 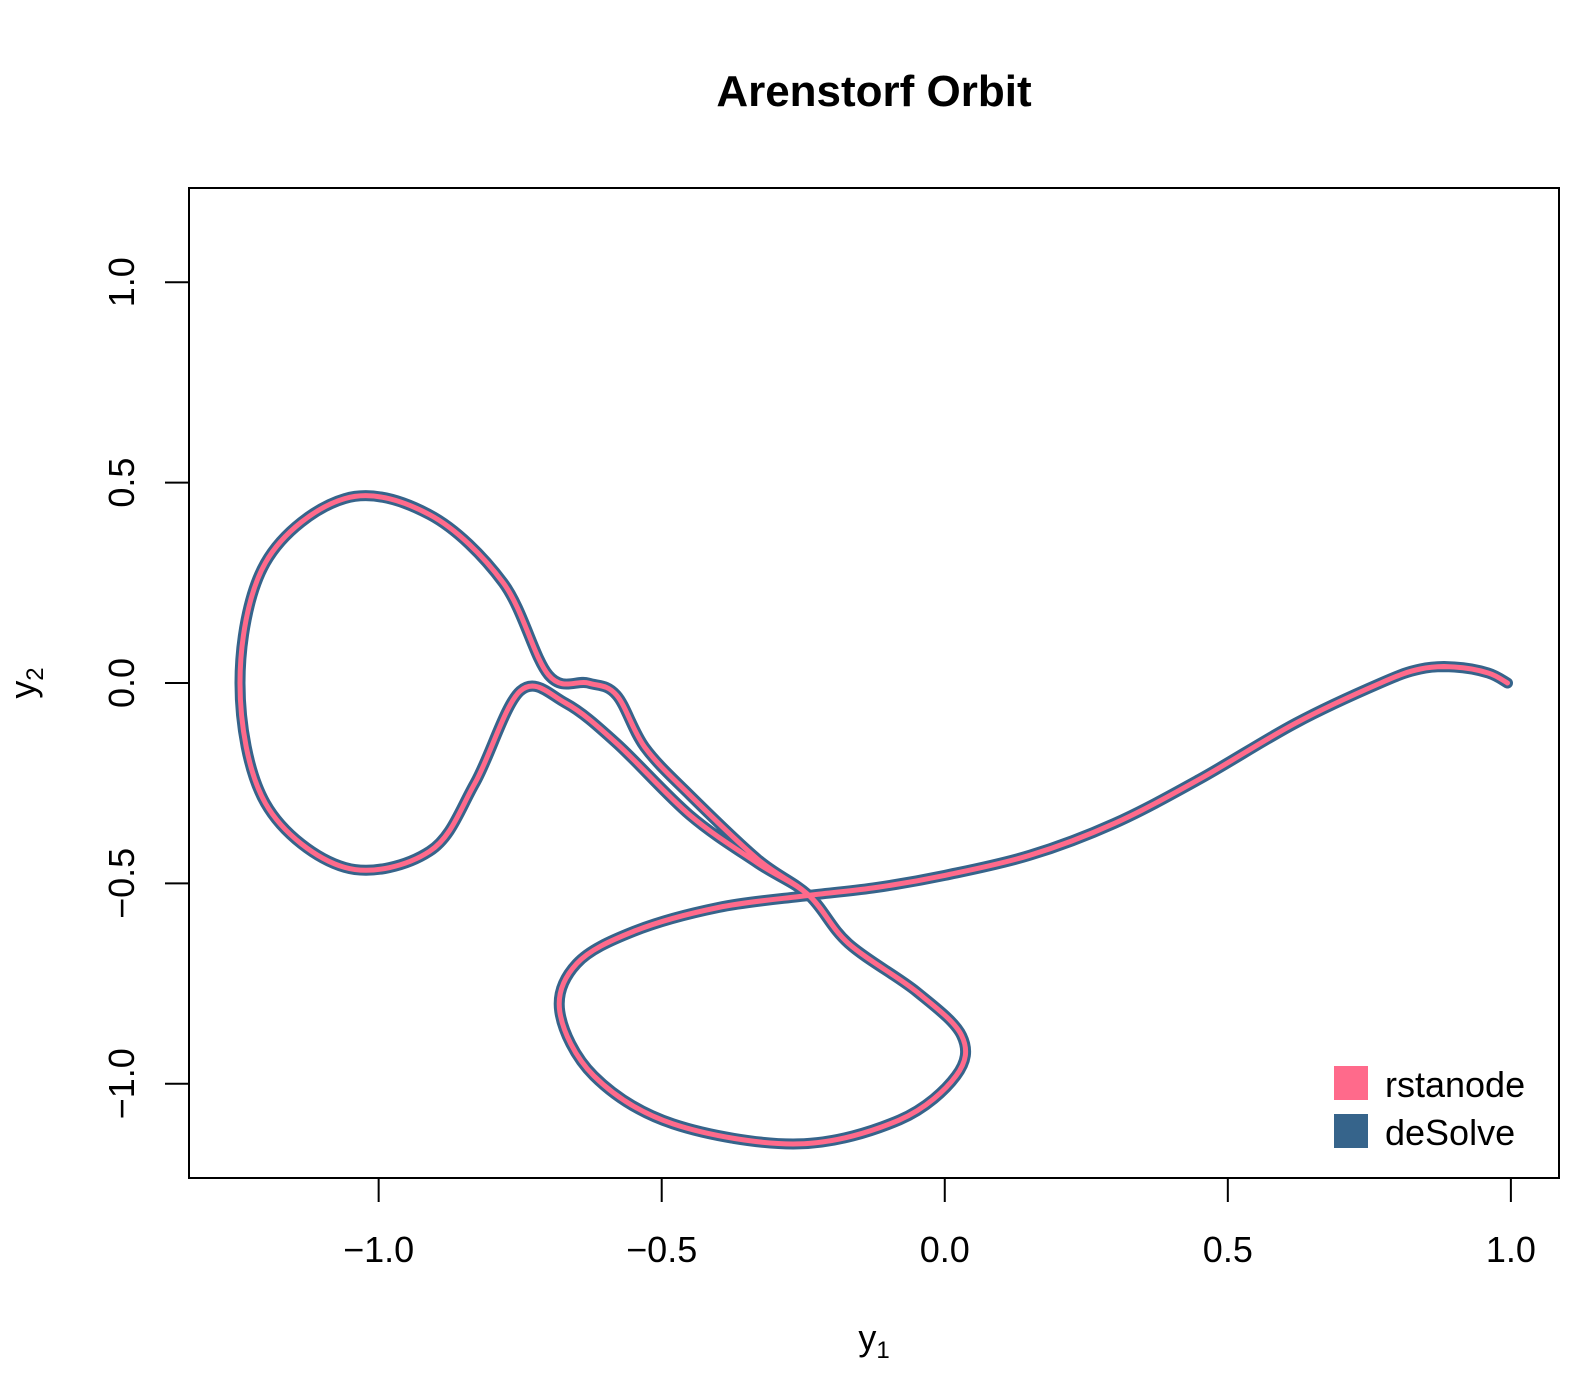 What do you see at coordinates (1511, 1249) in the screenshot?
I see `x-tick-label: 1.0` at bounding box center [1511, 1249].